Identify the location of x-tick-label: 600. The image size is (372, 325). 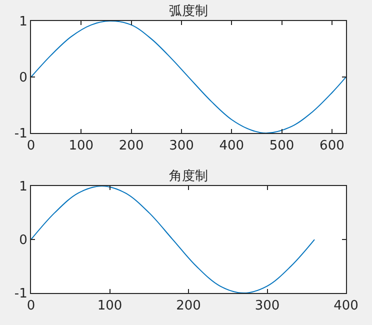
(332, 146).